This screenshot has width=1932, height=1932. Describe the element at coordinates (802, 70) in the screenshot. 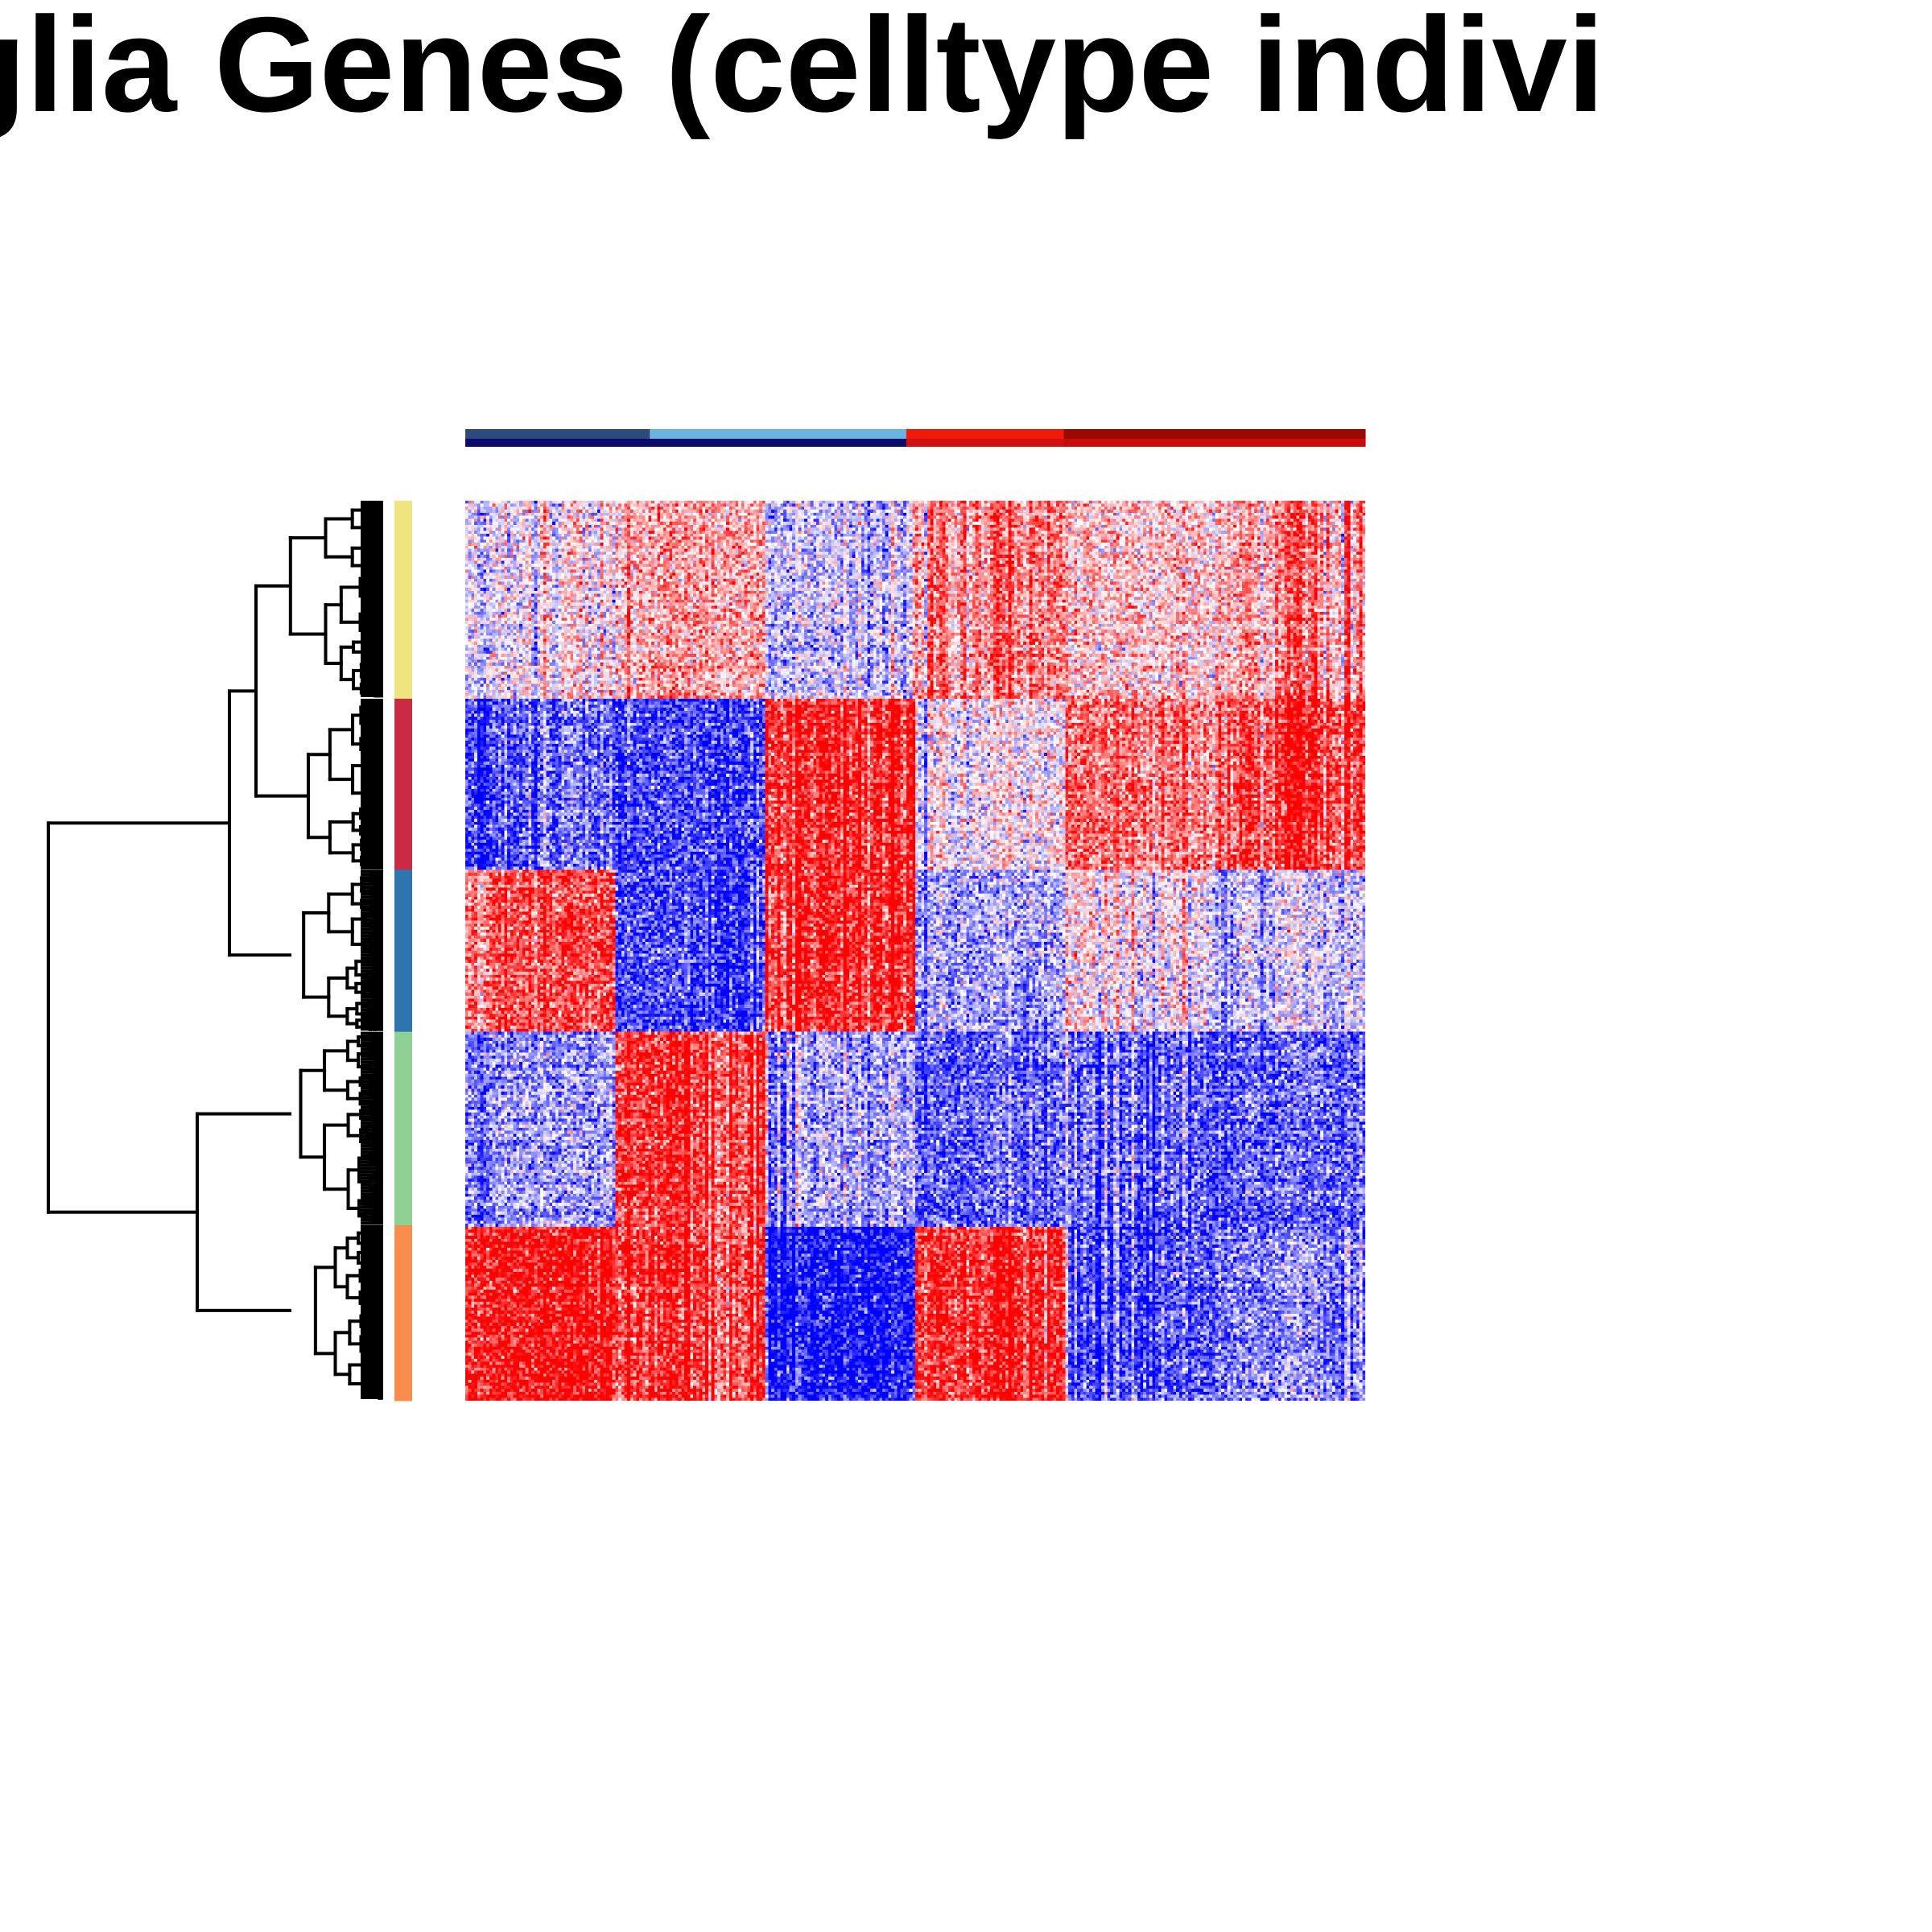

I see `chart-title: glia Genes (celltype indivi` at that location.